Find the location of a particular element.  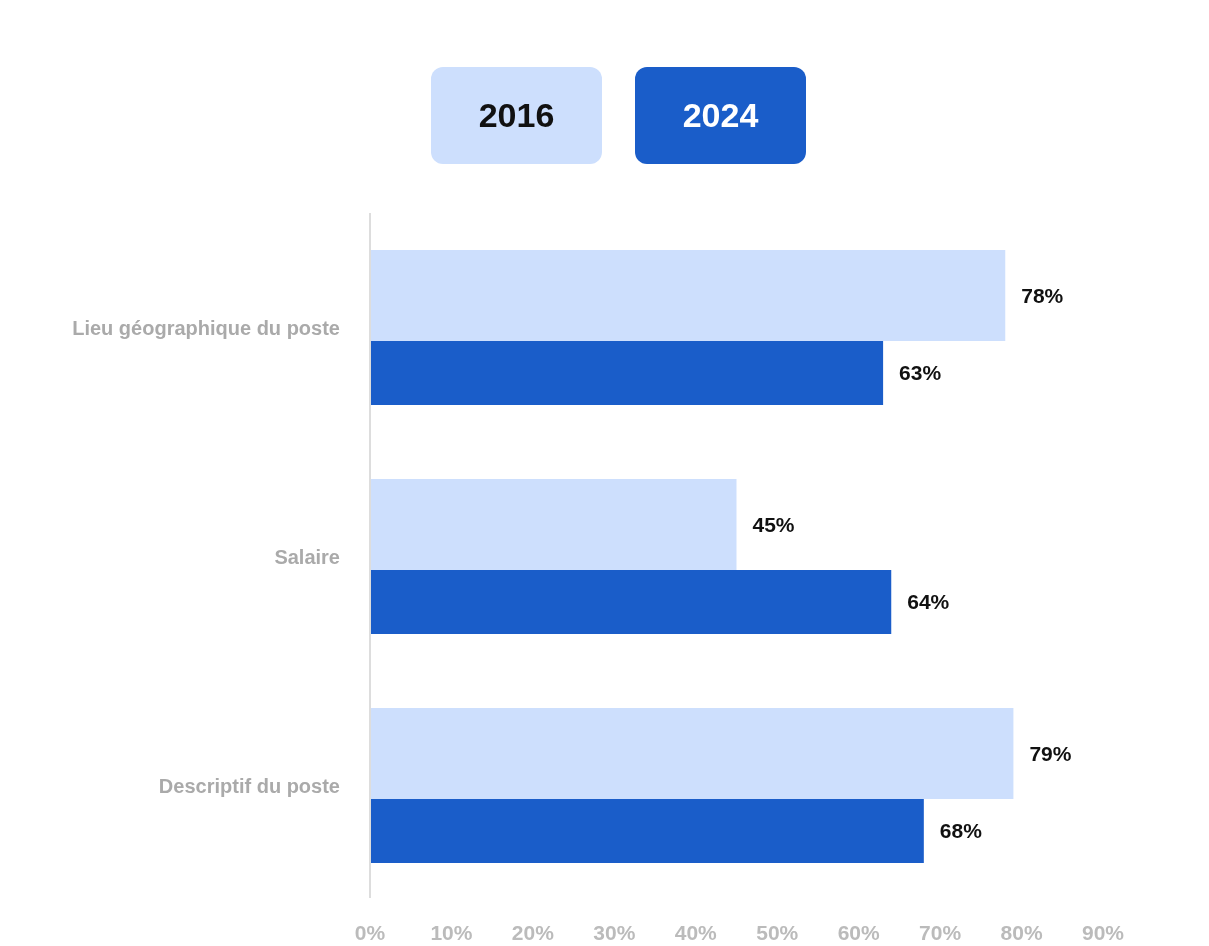

x-tick-label: 80% is located at coordinates (1021, 932).